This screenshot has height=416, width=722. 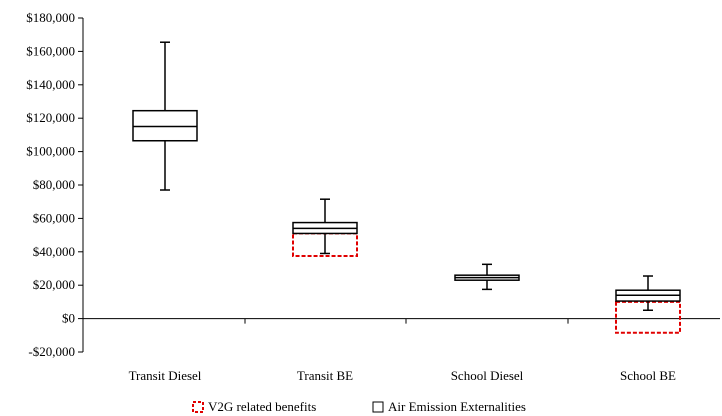 What do you see at coordinates (51, 351) in the screenshot?
I see `y-tick-label: -$20,000` at bounding box center [51, 351].